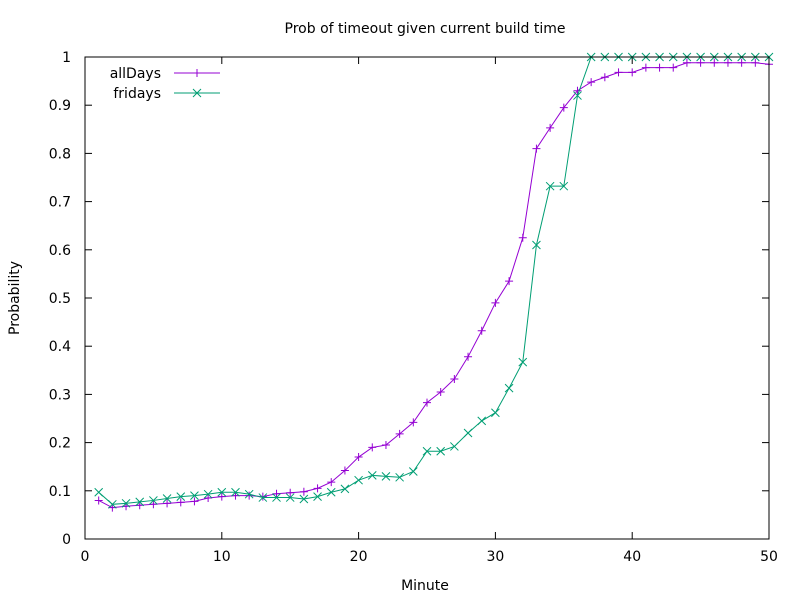  What do you see at coordinates (60, 251) in the screenshot?
I see `y-tick-label: 0.6` at bounding box center [60, 251].